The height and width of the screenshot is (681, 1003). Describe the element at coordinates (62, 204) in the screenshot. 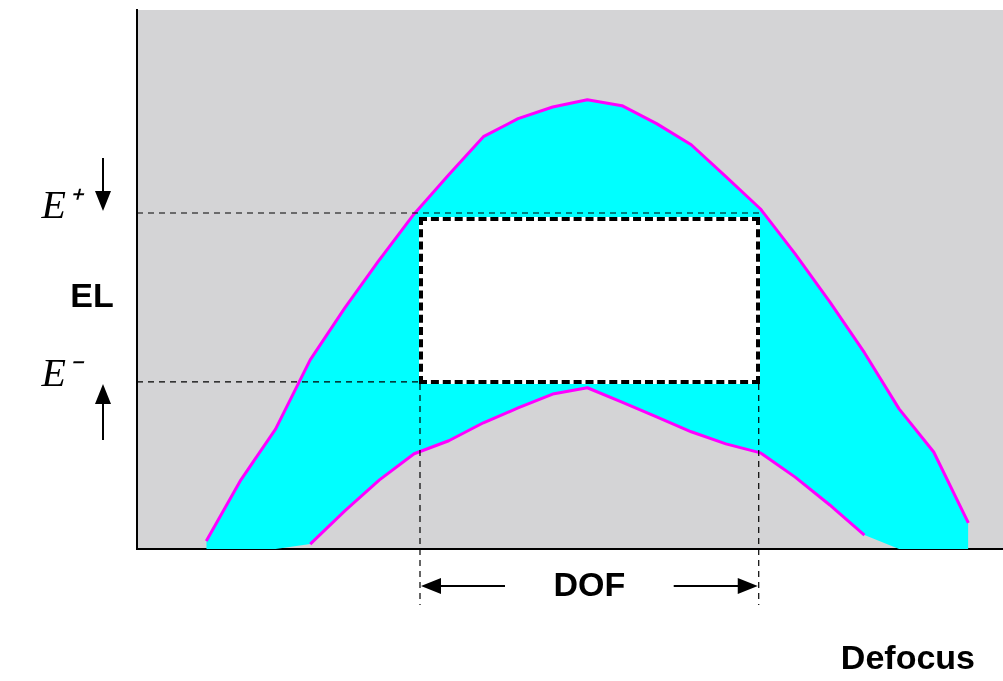

I see `ref-line-label: E⁺` at that location.